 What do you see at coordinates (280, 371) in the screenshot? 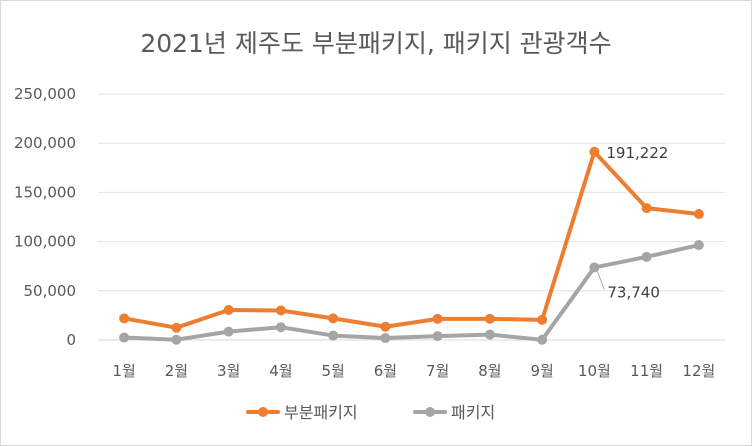
I see `x-tick-label: 4월` at bounding box center [280, 371].